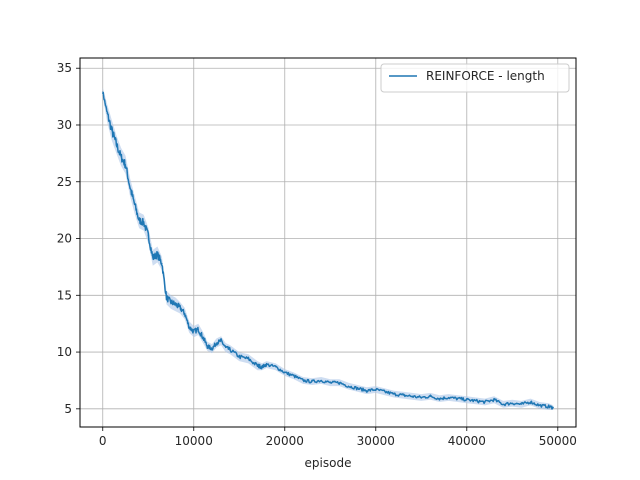 This screenshot has width=640, height=480. Describe the element at coordinates (376, 441) in the screenshot. I see `x-tick-label: 30000` at that location.